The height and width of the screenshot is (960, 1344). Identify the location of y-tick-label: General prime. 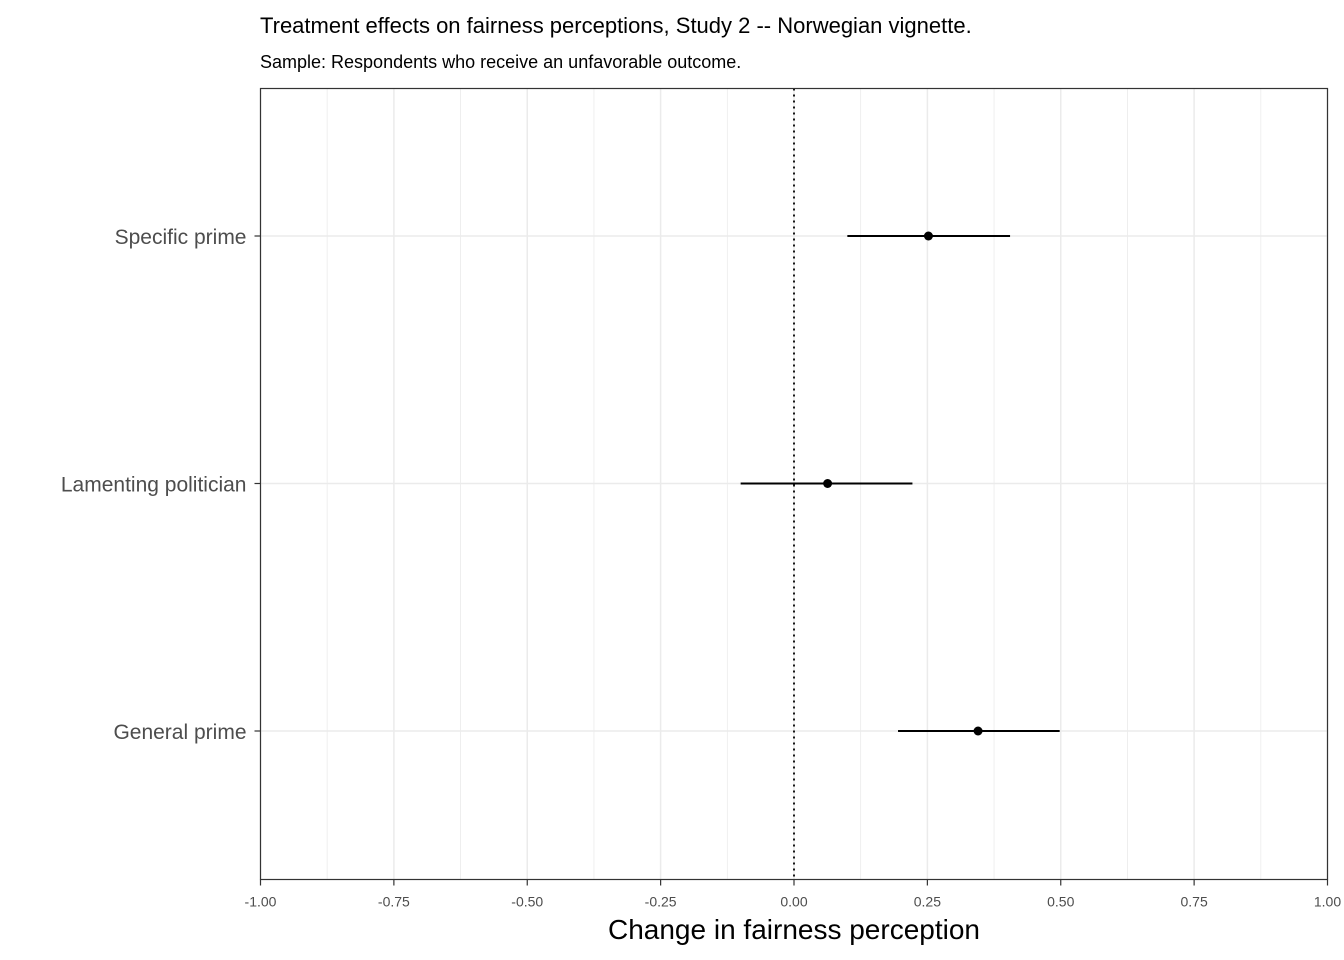
(179, 732).